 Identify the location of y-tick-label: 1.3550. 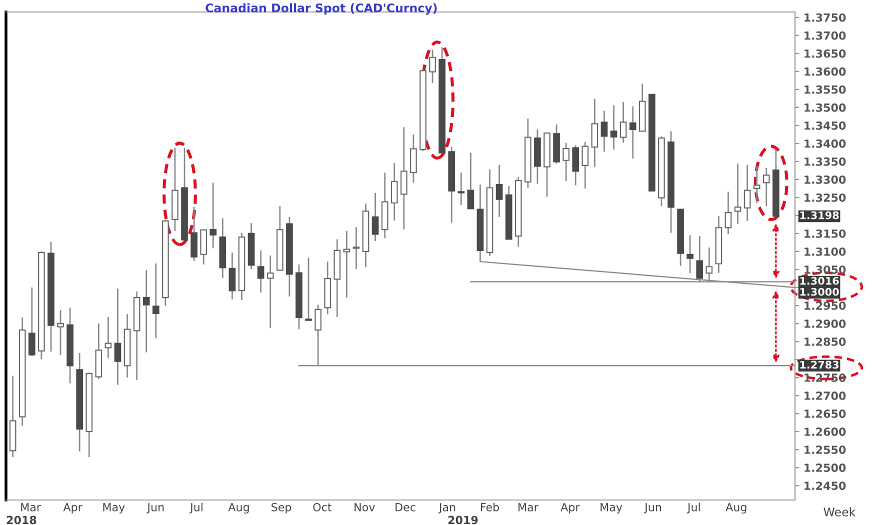
(825, 89).